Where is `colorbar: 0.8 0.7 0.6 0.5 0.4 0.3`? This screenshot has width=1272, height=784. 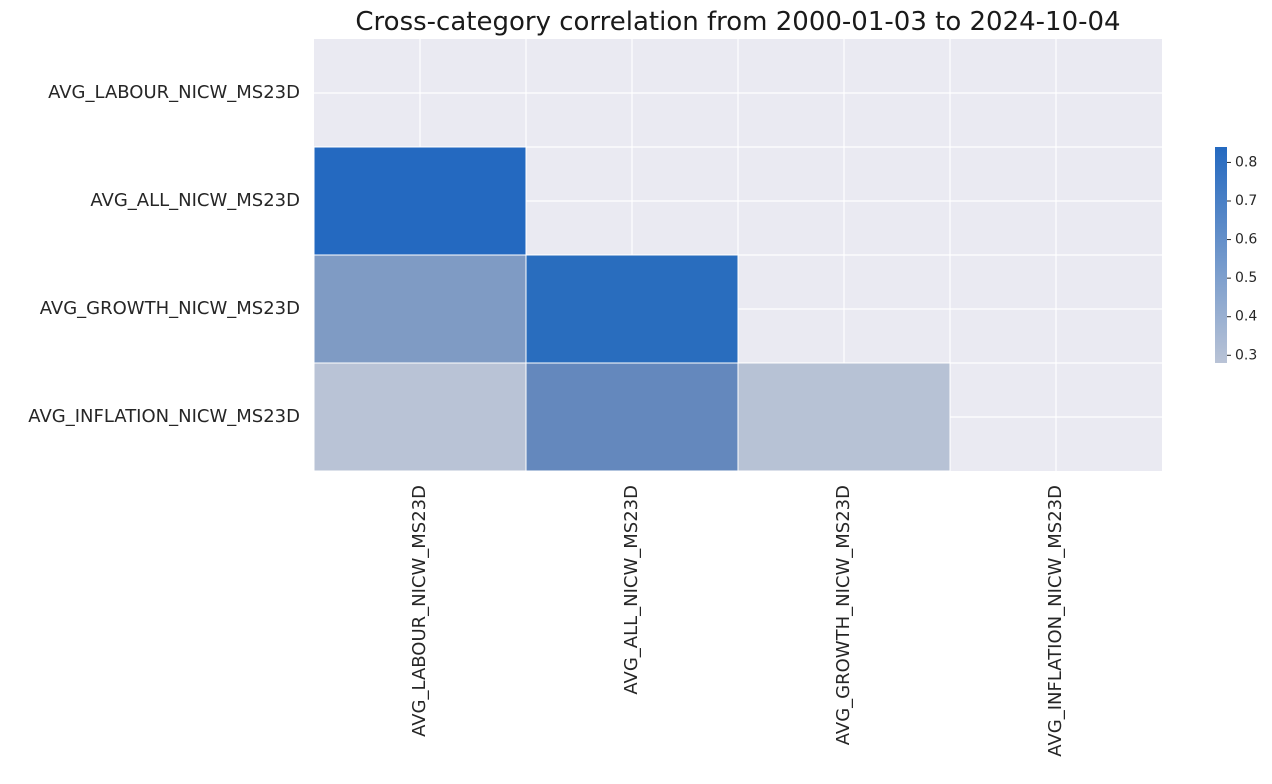 colorbar: 0.8 0.7 0.6 0.5 0.4 0.3 is located at coordinates (1236, 255).